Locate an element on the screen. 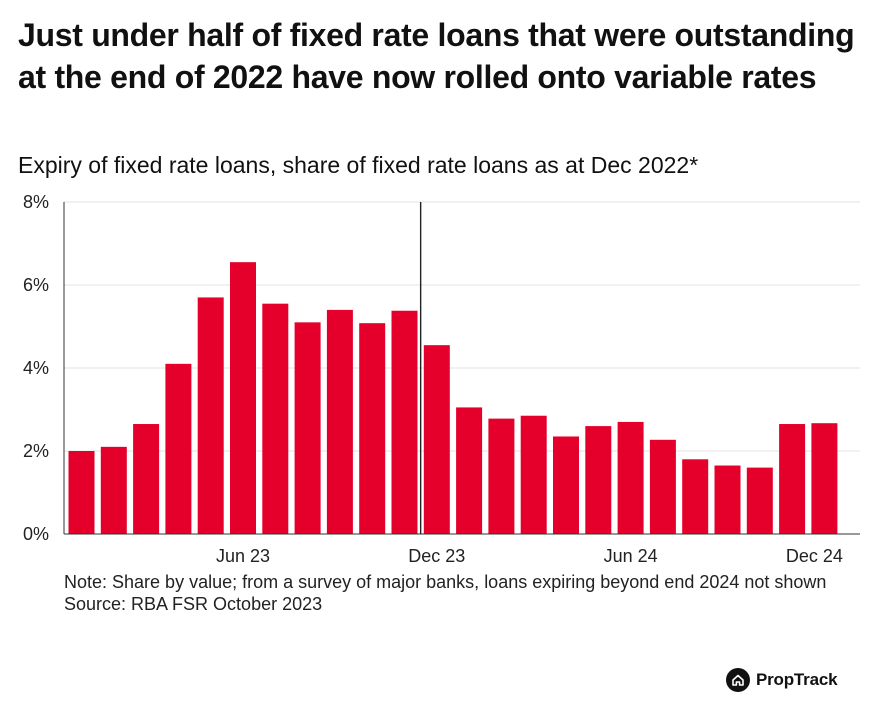 Image resolution: width=883 pixels, height=720 pixels. house-icon is located at coordinates (738, 680).